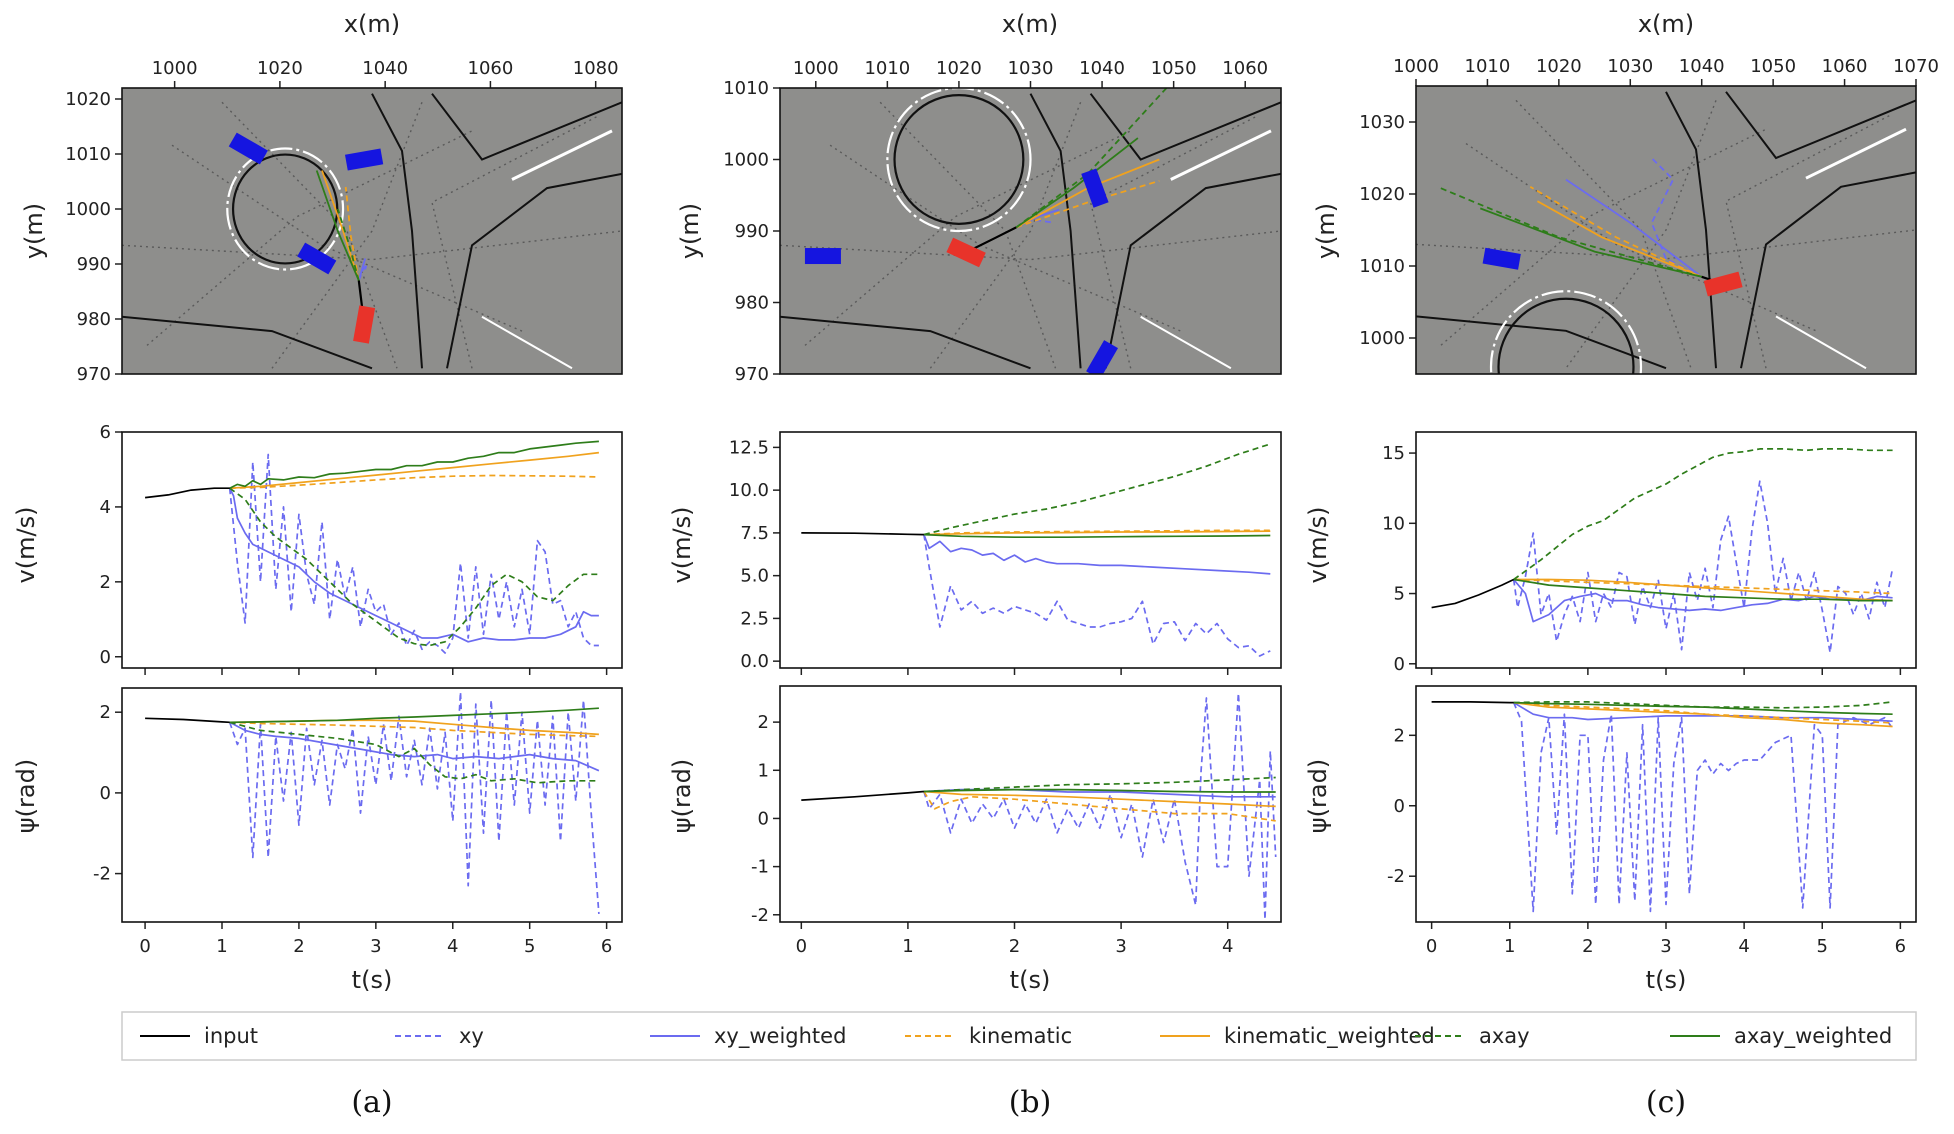 Image resolution: width=1954 pixels, height=1134 pixels. I want to click on trajectory-xy-weighted-c, so click(1634, 228).